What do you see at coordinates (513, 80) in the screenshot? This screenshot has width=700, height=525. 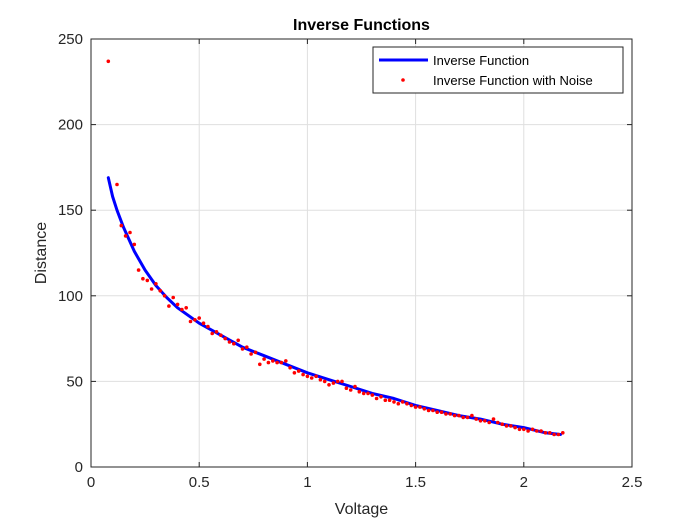 I see `legend-label-inverse-function-with-noise: Inverse Function with Noise` at bounding box center [513, 80].